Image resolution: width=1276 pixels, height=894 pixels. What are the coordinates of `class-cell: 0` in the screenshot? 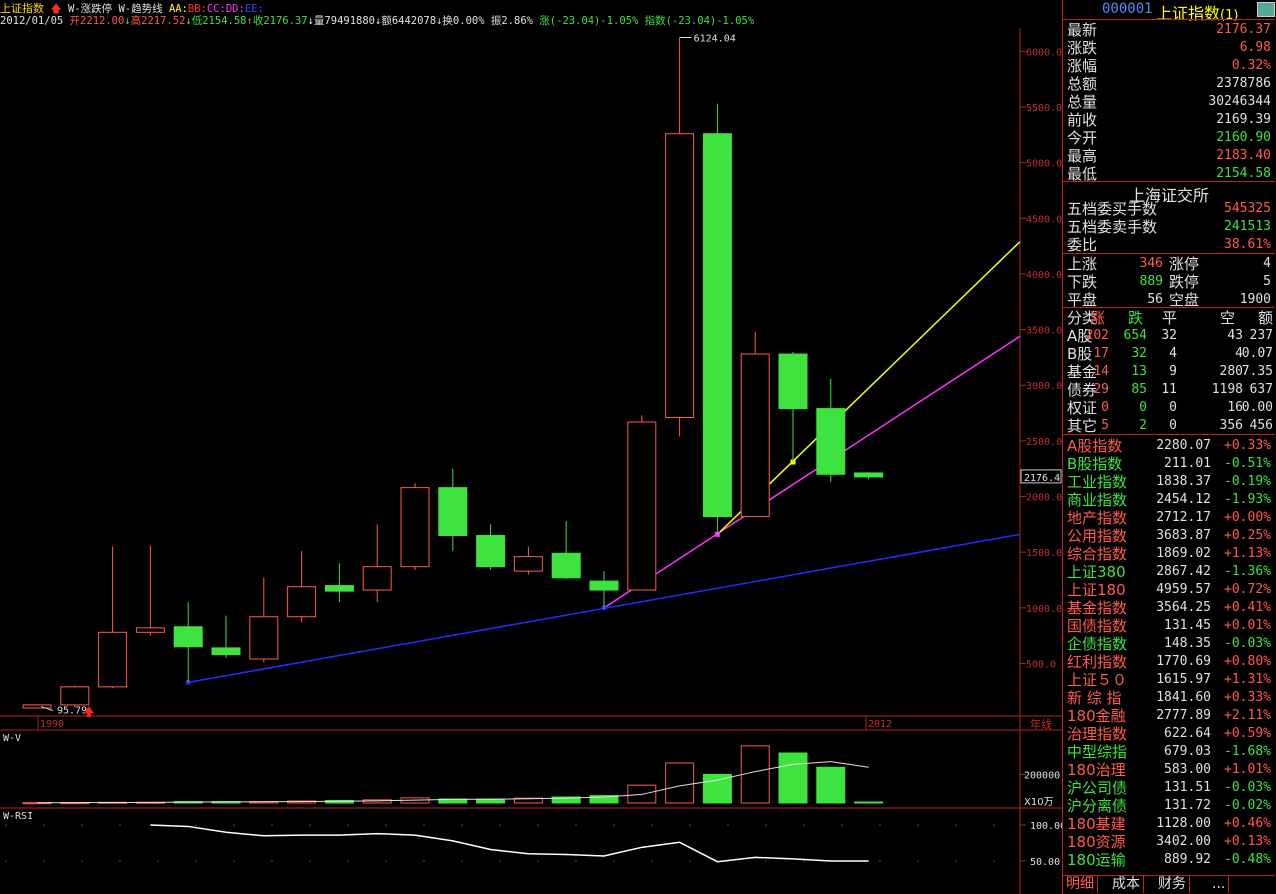 It's located at (1173, 425).